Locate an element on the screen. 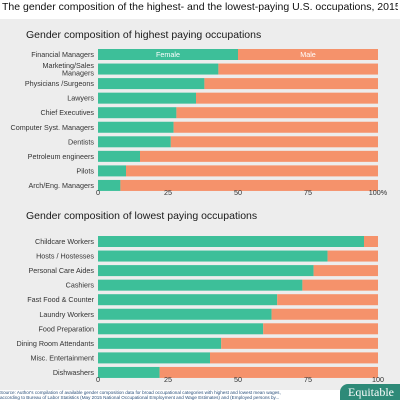  category-label: Personal Care Aides is located at coordinates (61, 270).